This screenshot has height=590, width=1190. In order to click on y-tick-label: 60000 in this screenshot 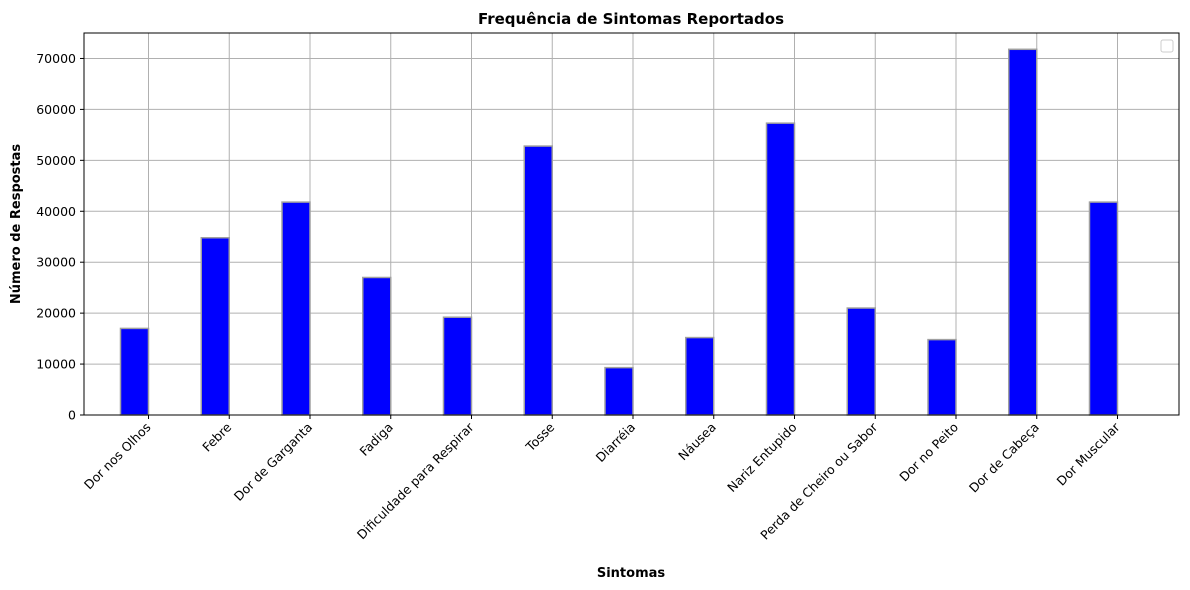, I will do `click(56, 109)`.